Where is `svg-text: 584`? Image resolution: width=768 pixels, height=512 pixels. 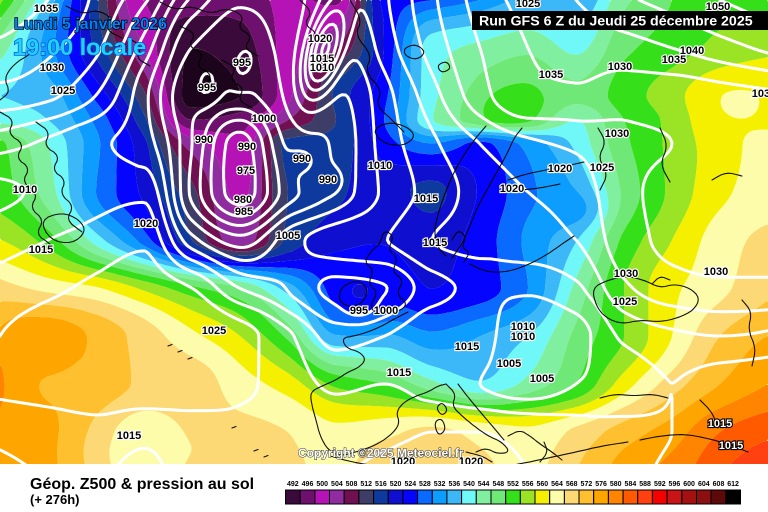 svg-text: 584 is located at coordinates (631, 484).